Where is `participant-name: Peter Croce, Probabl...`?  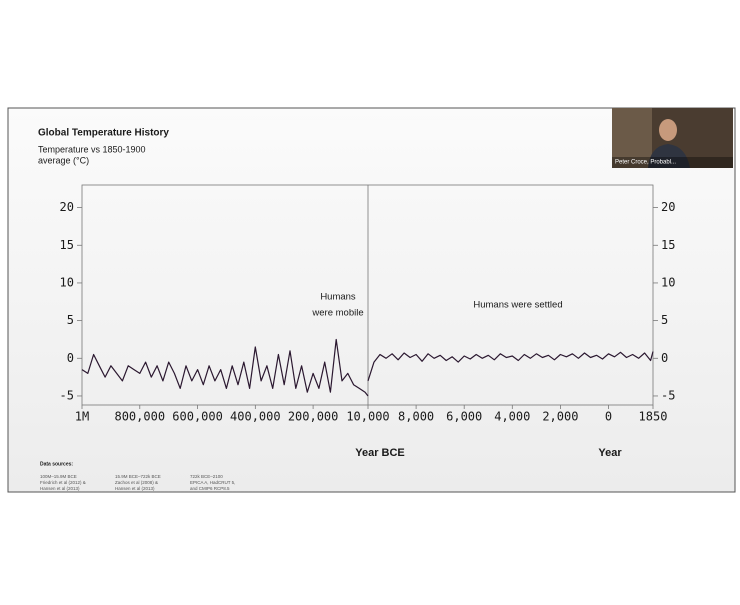 participant-name: Peter Croce, Probabl... is located at coordinates (645, 163).